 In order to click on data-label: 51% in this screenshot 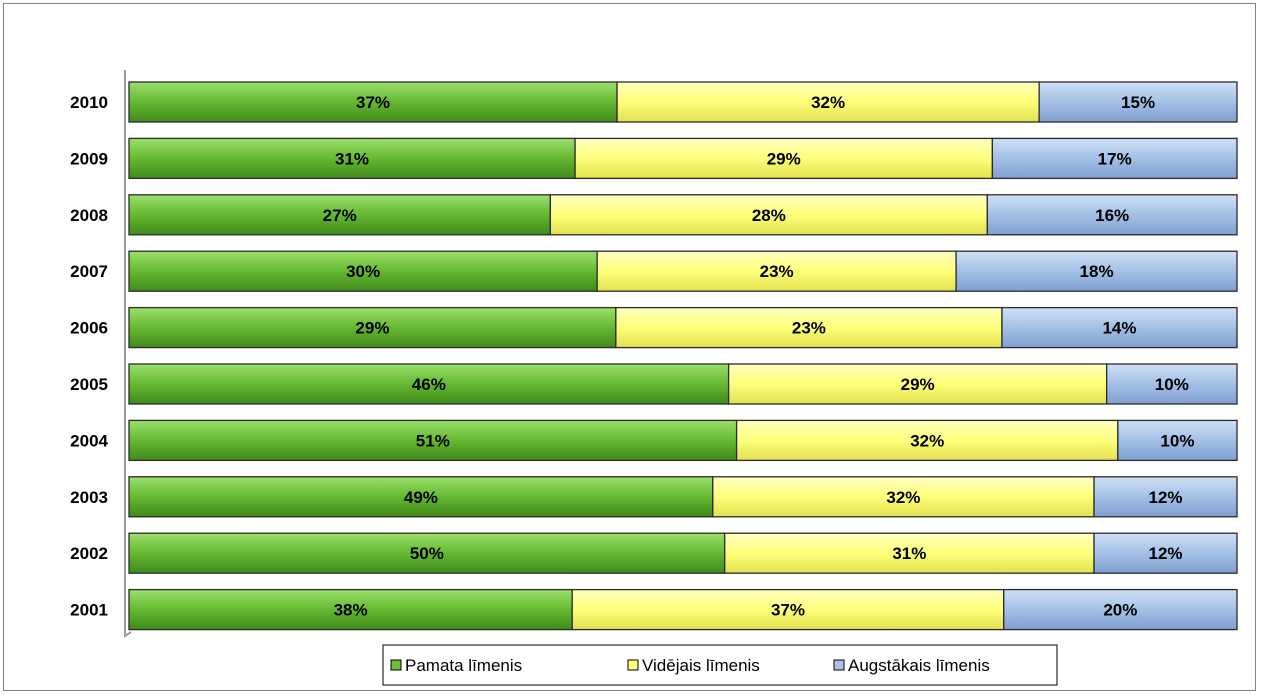, I will do `click(433, 440)`.